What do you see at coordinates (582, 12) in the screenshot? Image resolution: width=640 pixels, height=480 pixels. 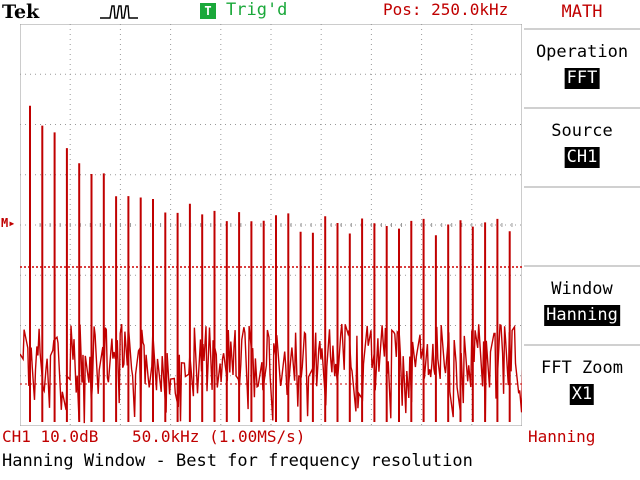 I see `menu-title: MATH` at bounding box center [582, 12].